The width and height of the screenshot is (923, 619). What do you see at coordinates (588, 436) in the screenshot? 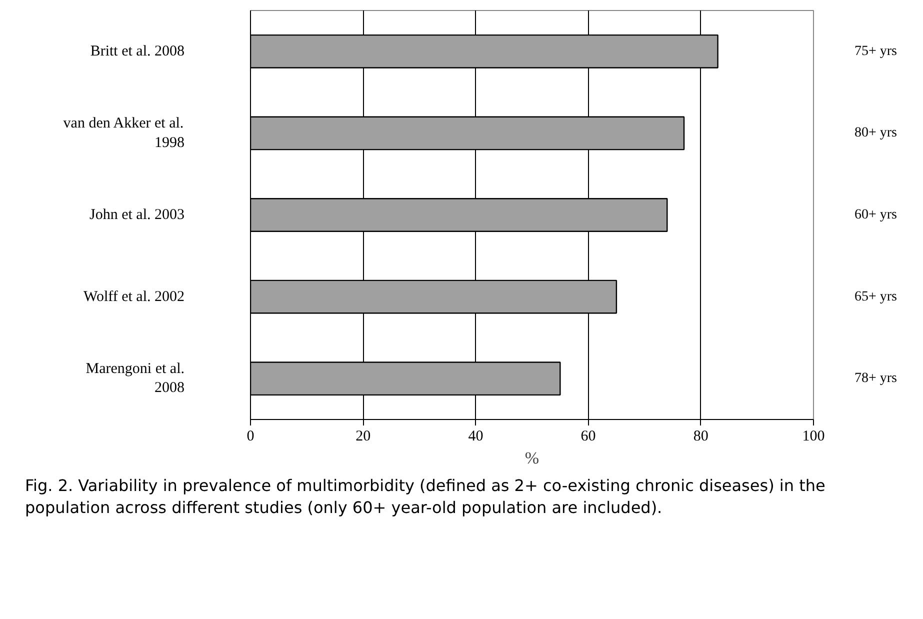
I see `x-tick-label: 60` at bounding box center [588, 436].